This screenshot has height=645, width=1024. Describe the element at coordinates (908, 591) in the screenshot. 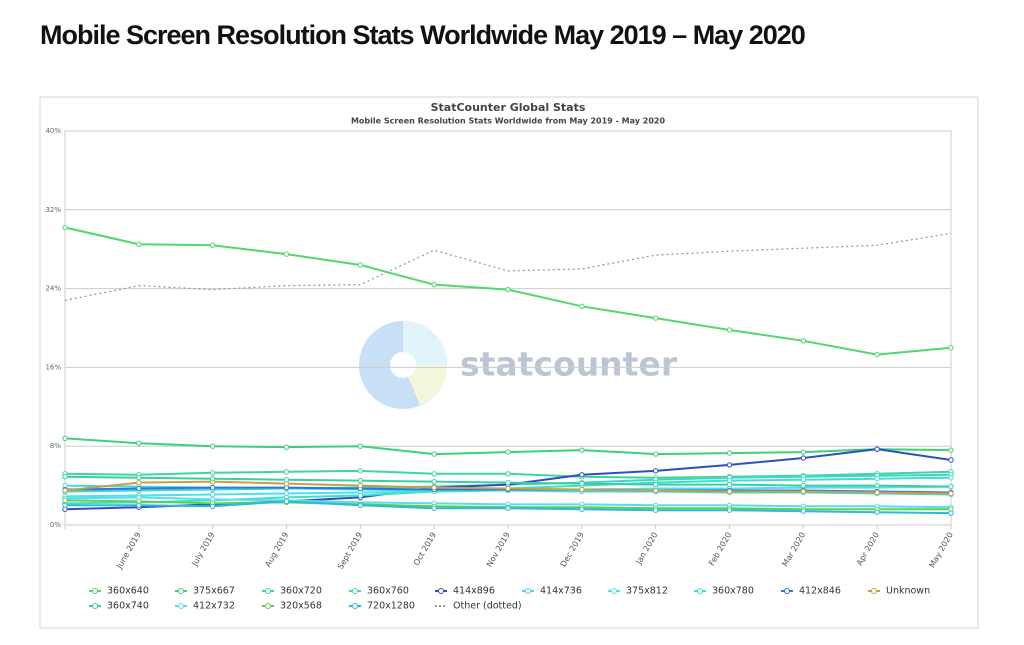

I see `legend-label: Unknown` at that location.